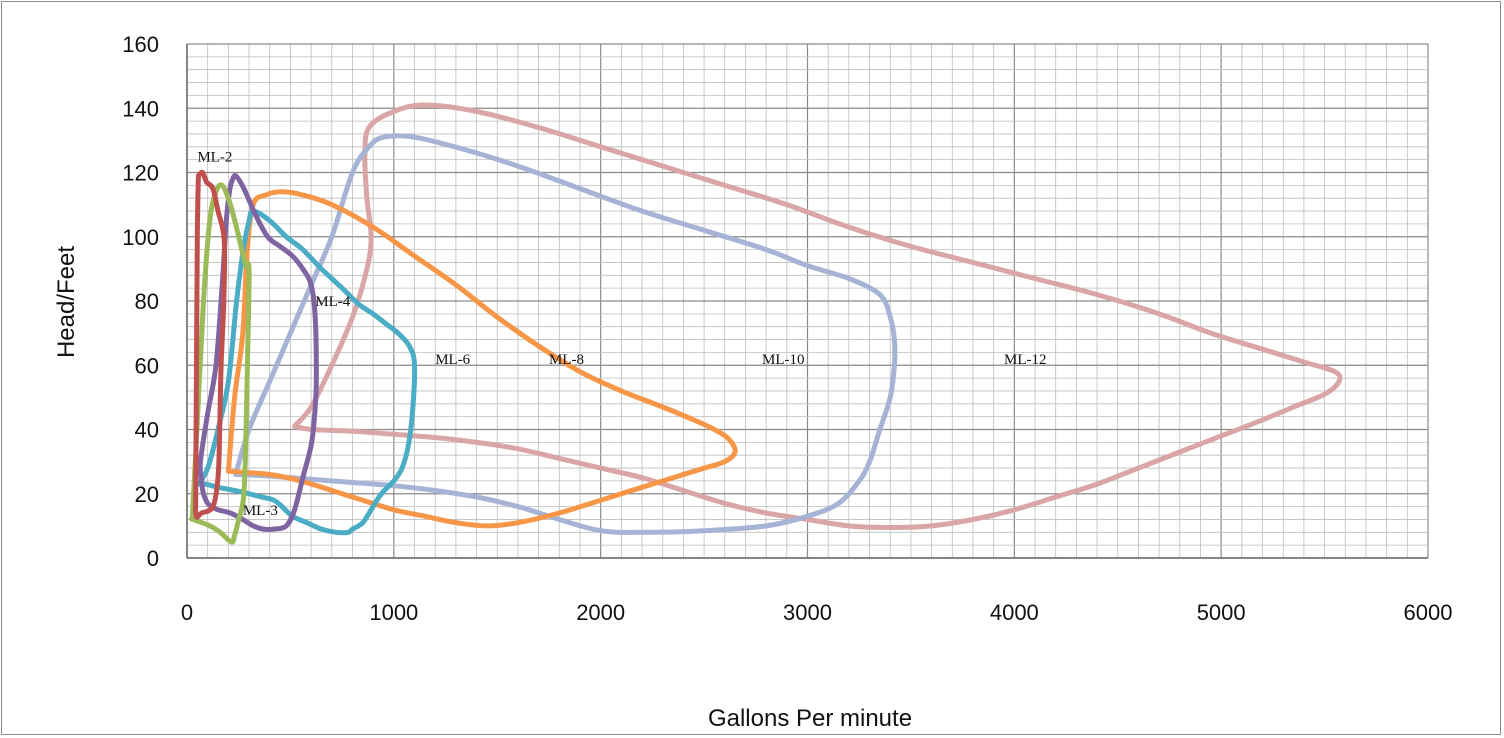  Describe the element at coordinates (807, 612) in the screenshot. I see `x-tick-label: 3000` at that location.